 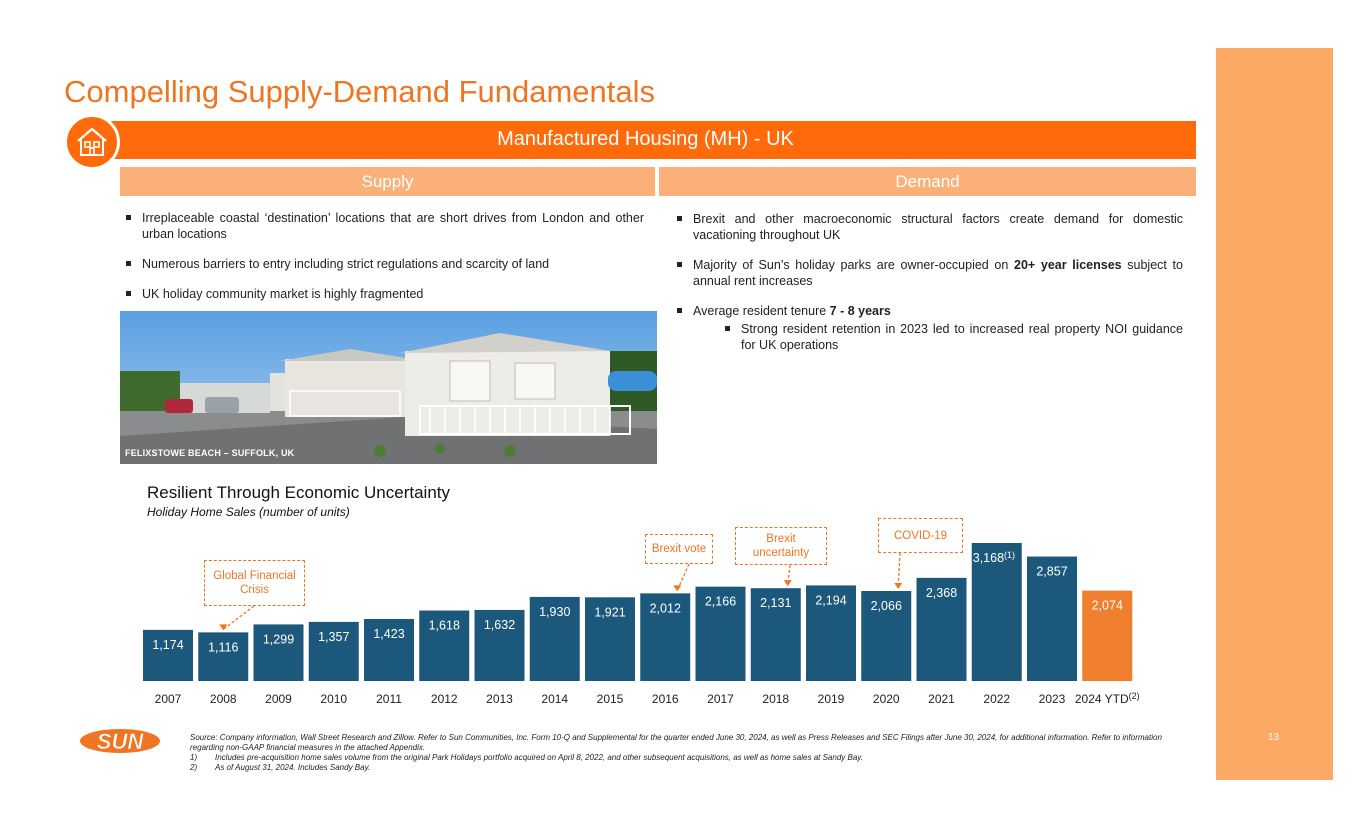 What do you see at coordinates (333, 699) in the screenshot?
I see `category-label: 2010` at bounding box center [333, 699].